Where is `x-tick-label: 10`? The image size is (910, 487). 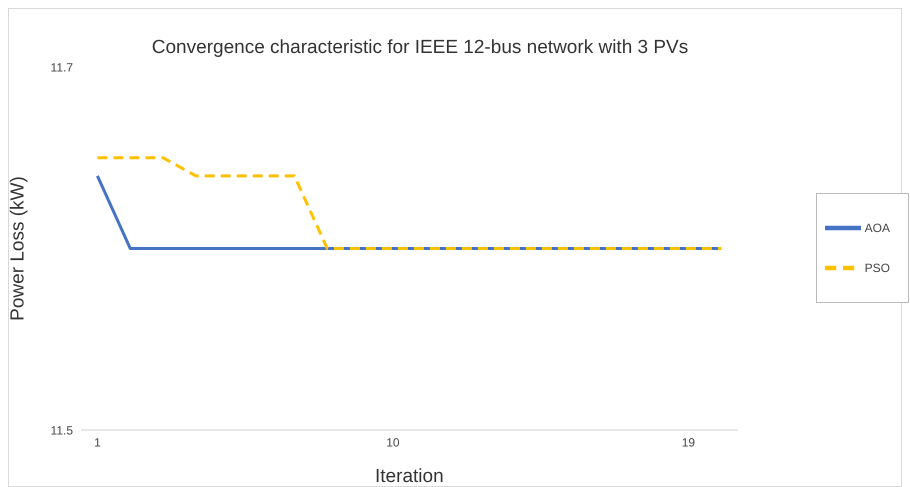 x-tick-label: 10 is located at coordinates (393, 443).